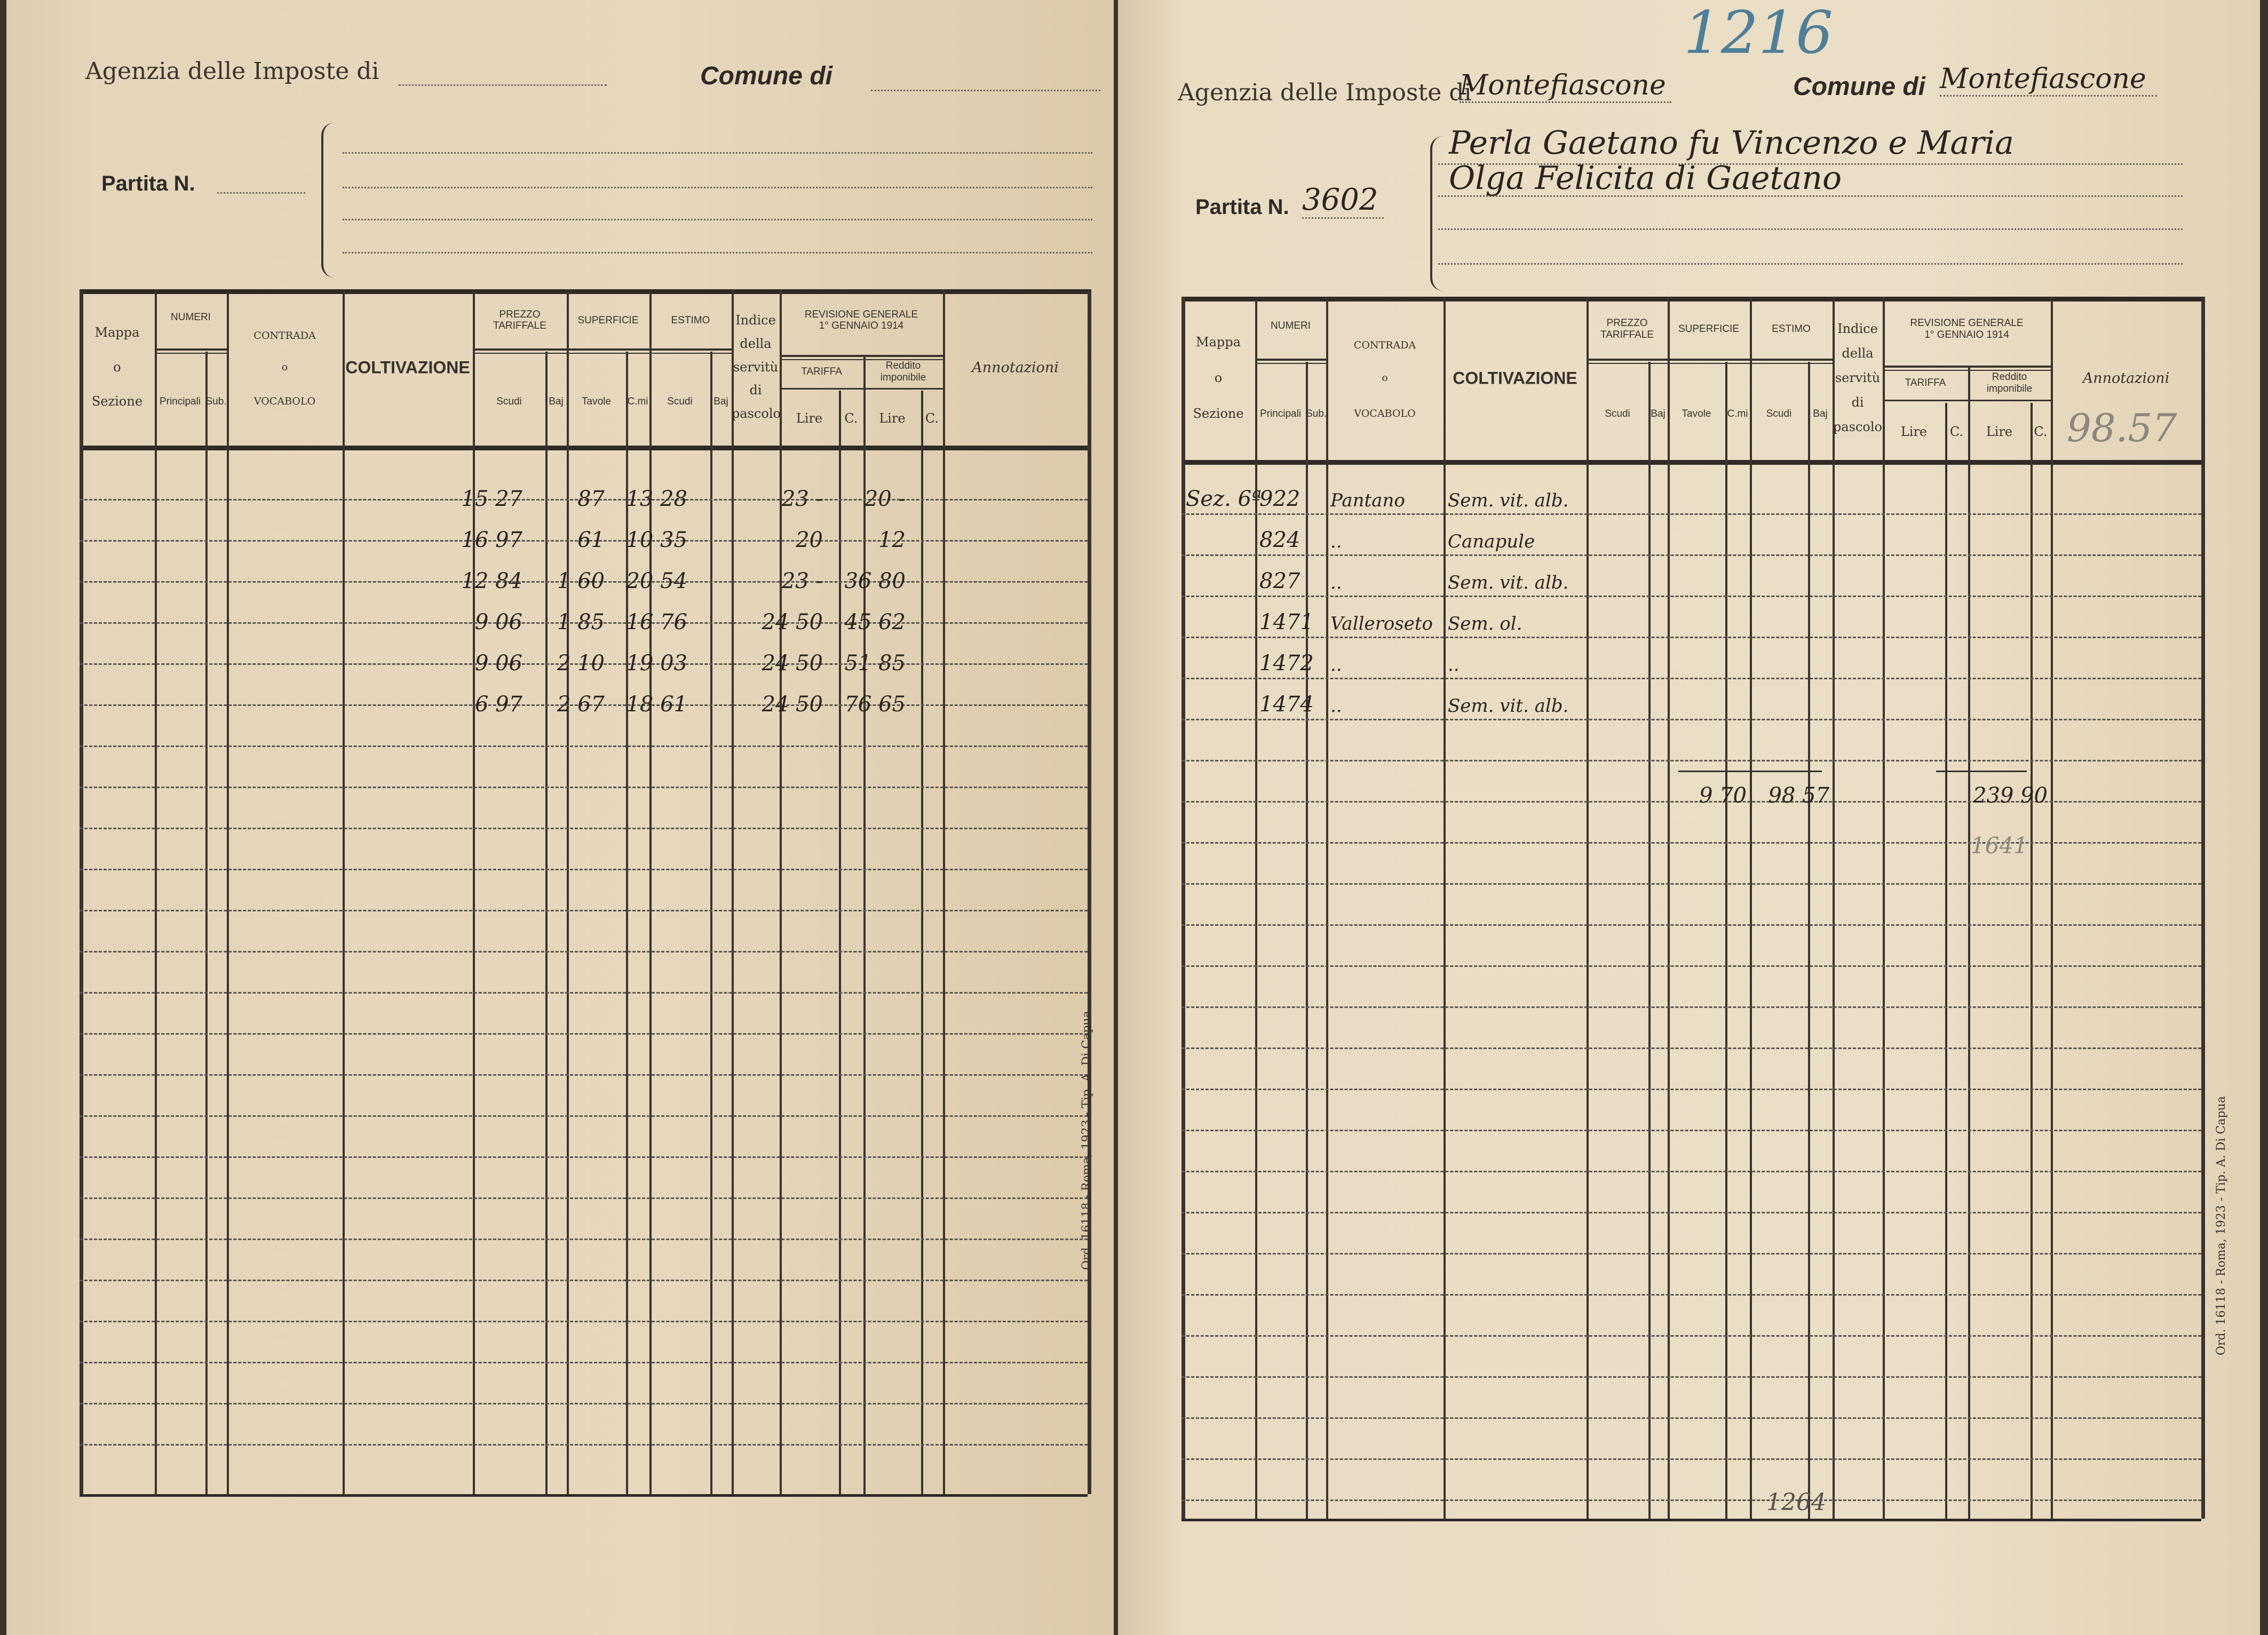  Describe the element at coordinates (581, 663) in the screenshot. I see `cell-superficie: 2 10` at that location.